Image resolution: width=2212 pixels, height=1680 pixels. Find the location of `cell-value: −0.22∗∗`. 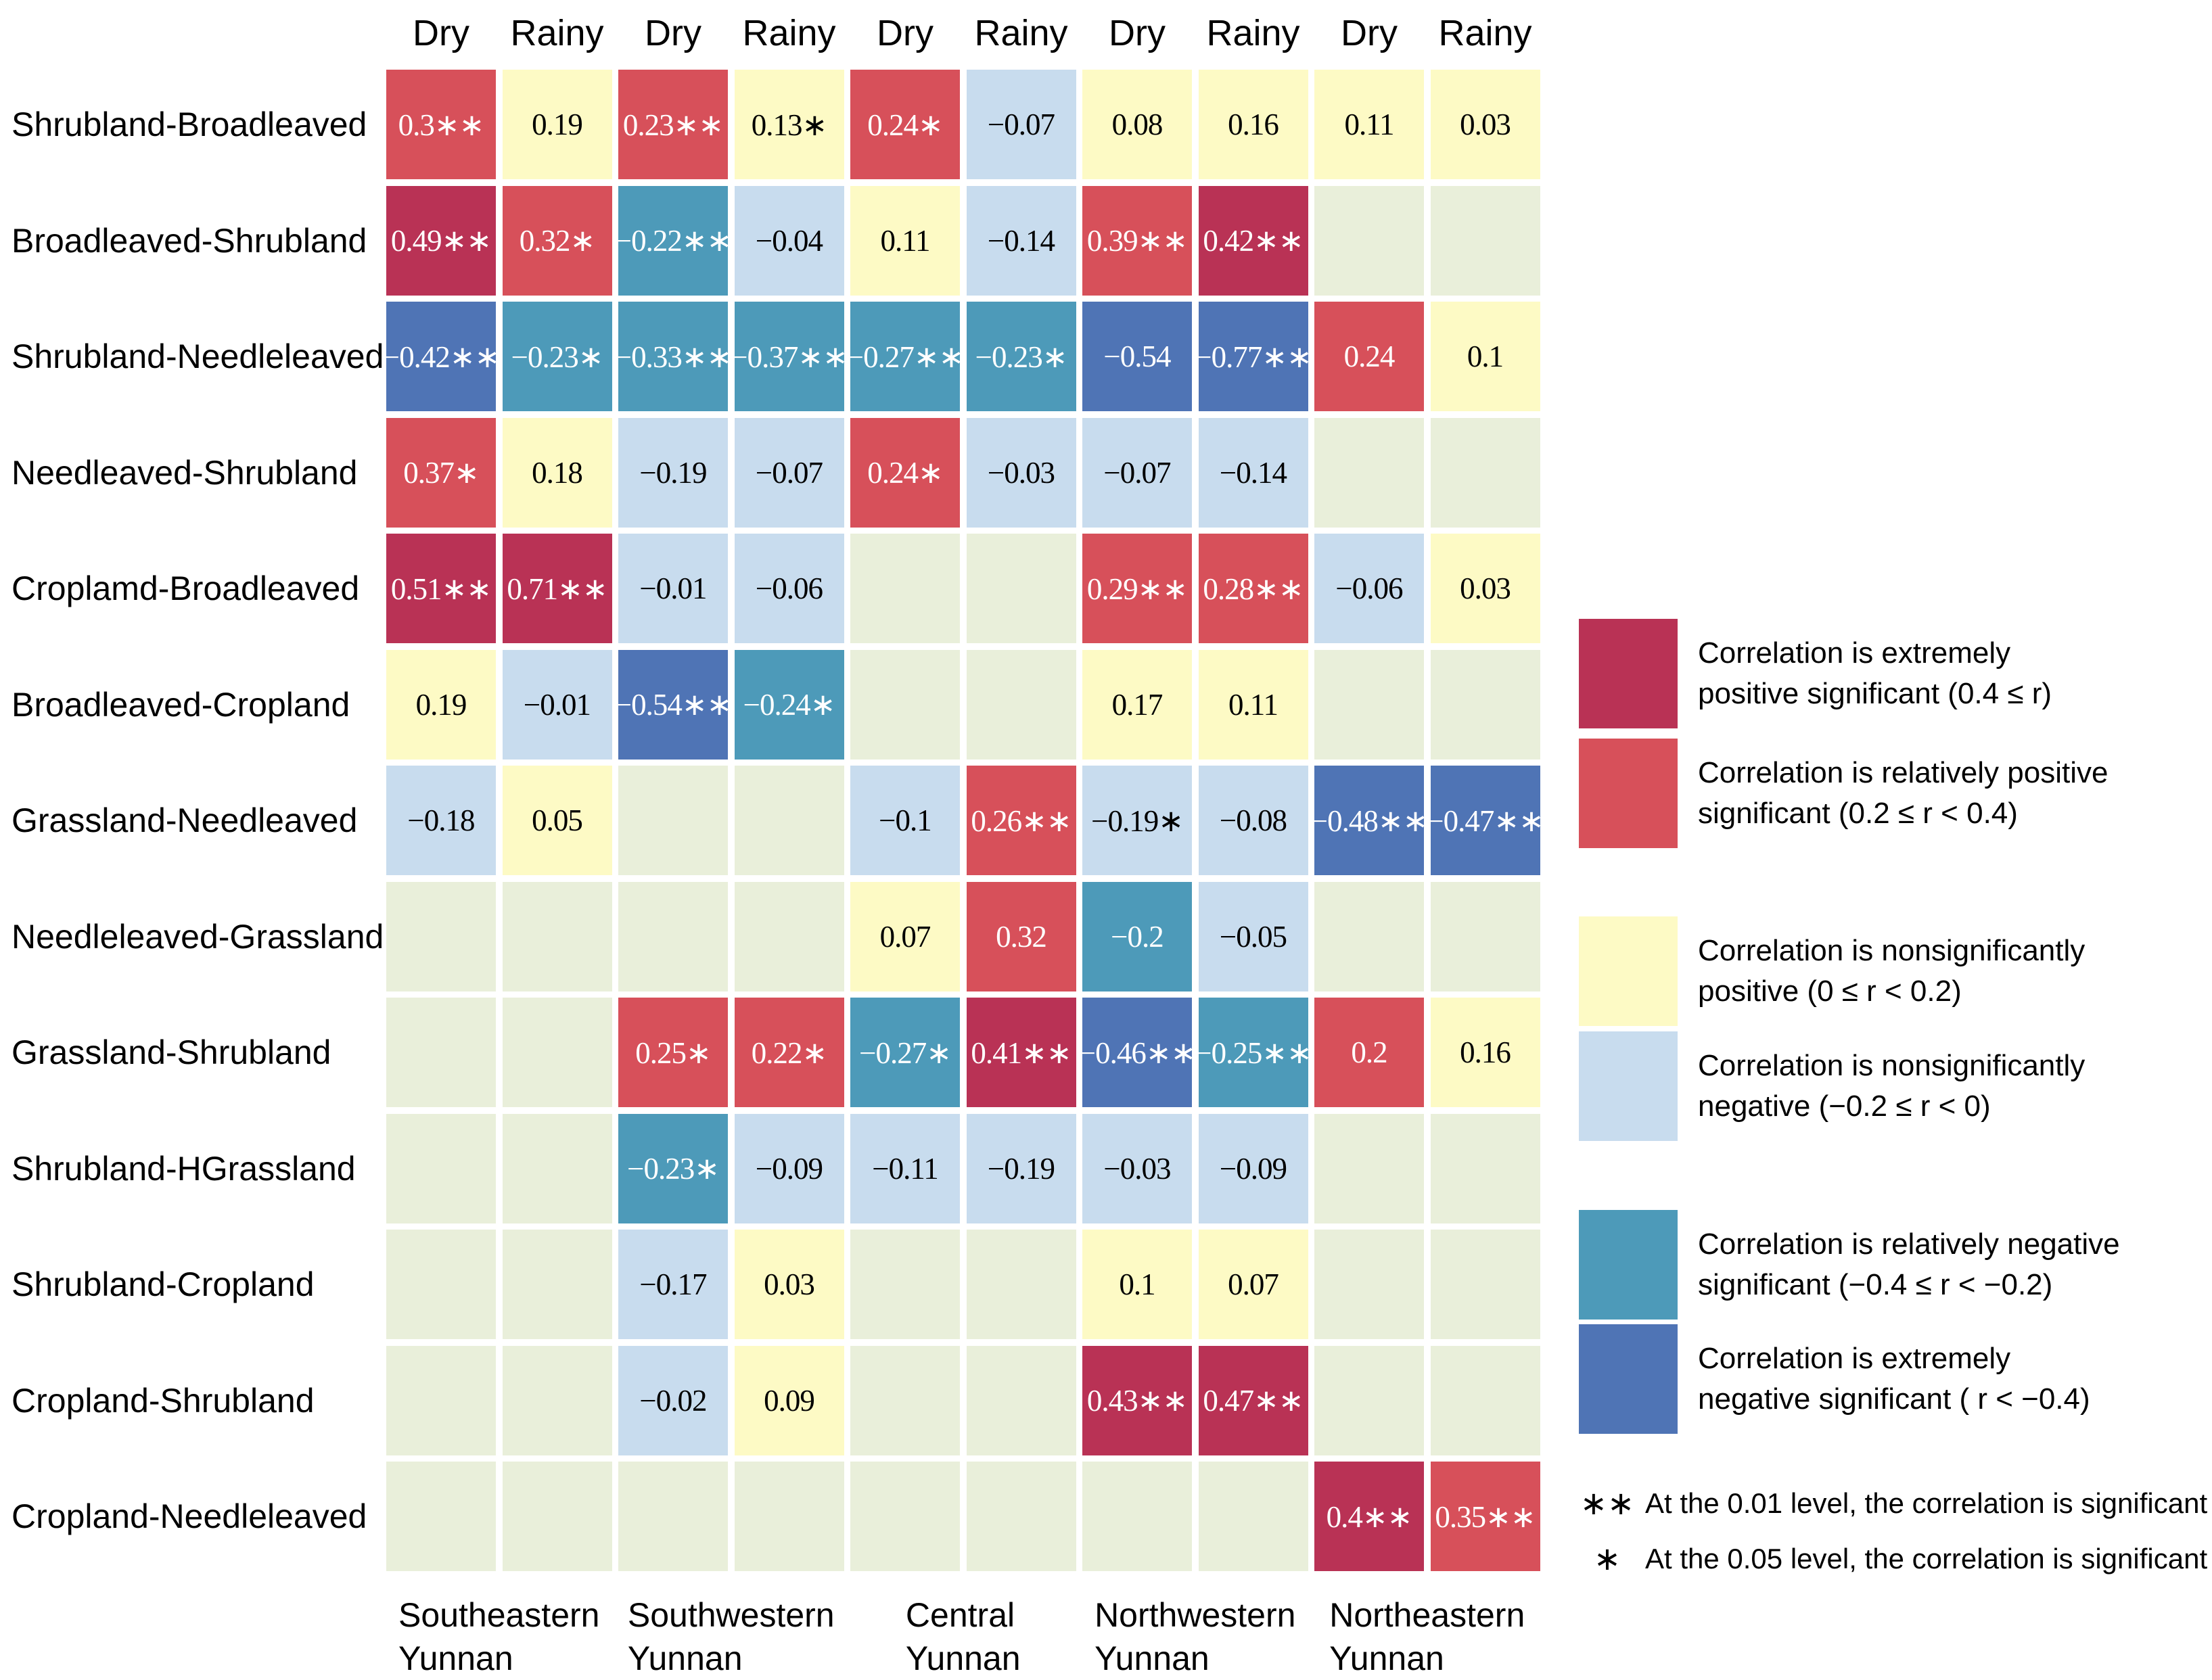

cell-value: −0.22∗∗ is located at coordinates (673, 241).